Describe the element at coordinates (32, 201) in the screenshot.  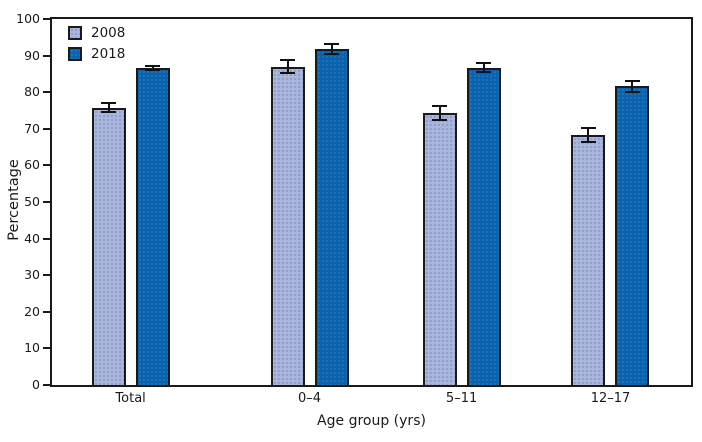
I see `y-tick-label-50: 50` at that location.